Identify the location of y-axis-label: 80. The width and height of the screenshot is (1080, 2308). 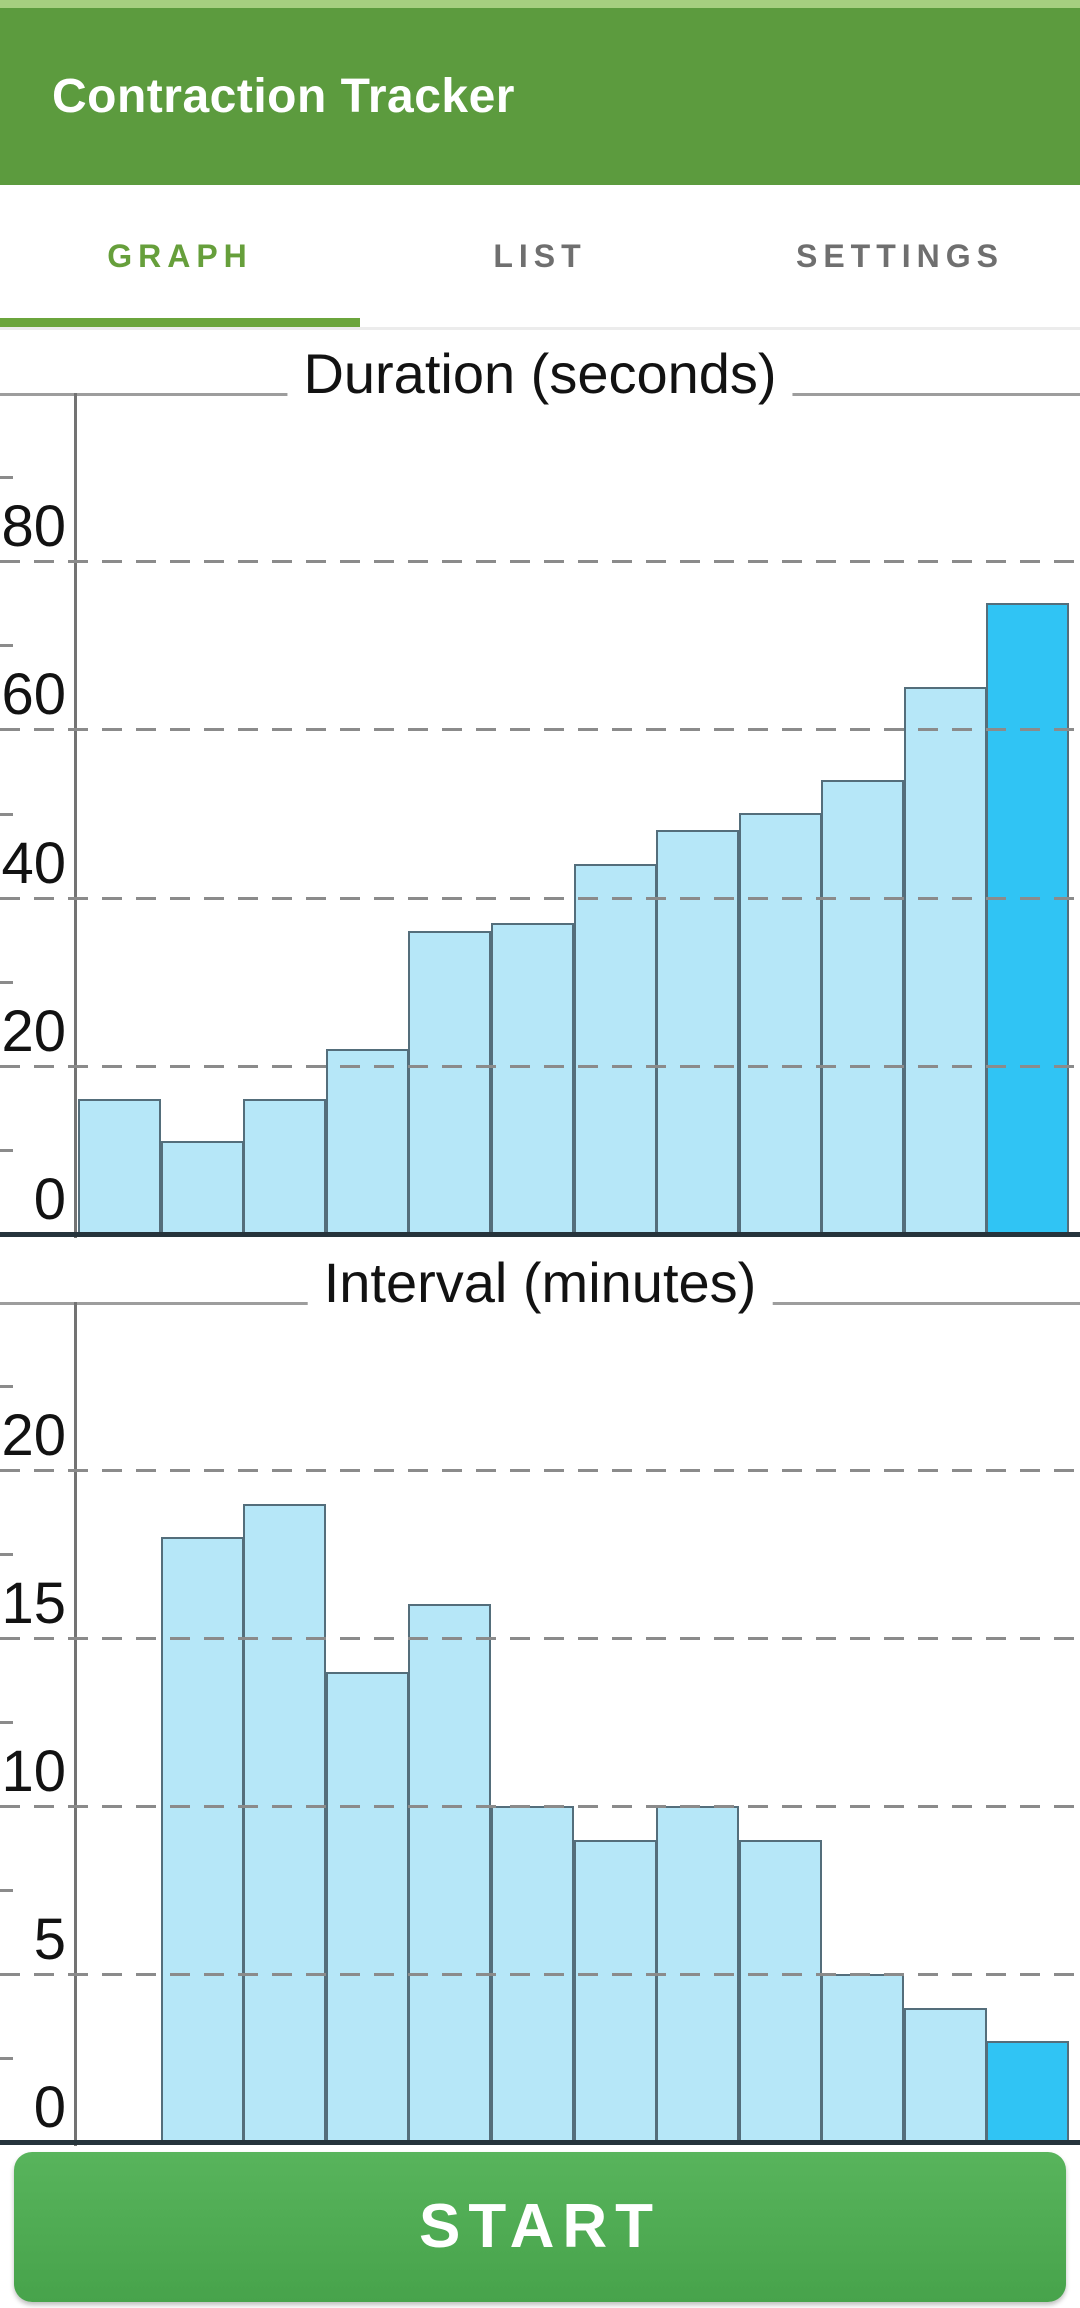
(33, 526).